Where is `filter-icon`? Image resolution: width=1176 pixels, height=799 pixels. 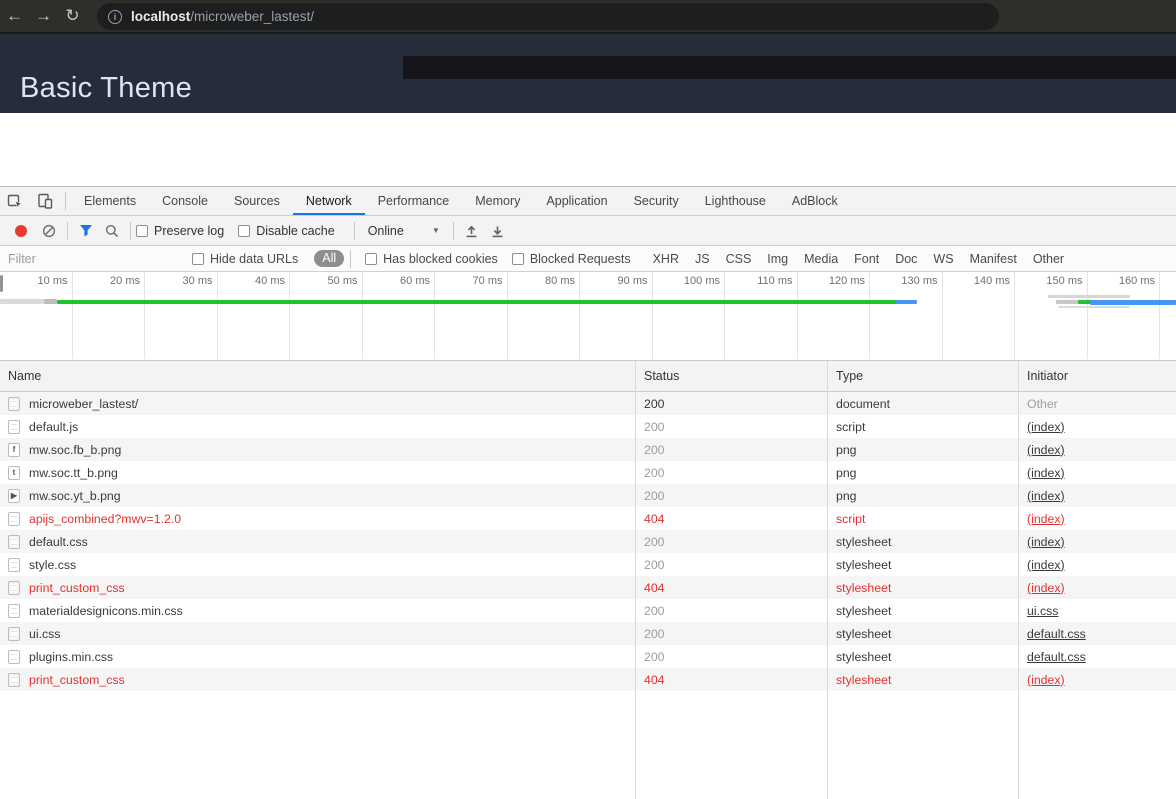 filter-icon is located at coordinates (86, 231).